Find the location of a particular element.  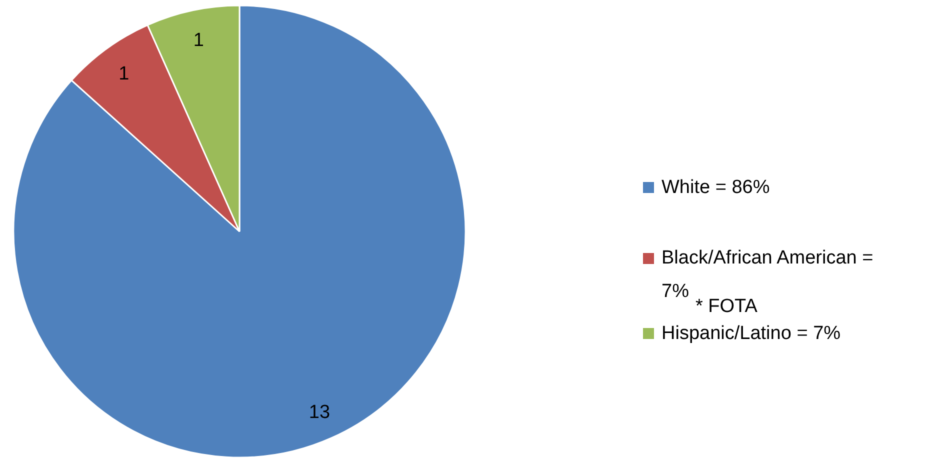

legend-label: White = 86% is located at coordinates (716, 187).